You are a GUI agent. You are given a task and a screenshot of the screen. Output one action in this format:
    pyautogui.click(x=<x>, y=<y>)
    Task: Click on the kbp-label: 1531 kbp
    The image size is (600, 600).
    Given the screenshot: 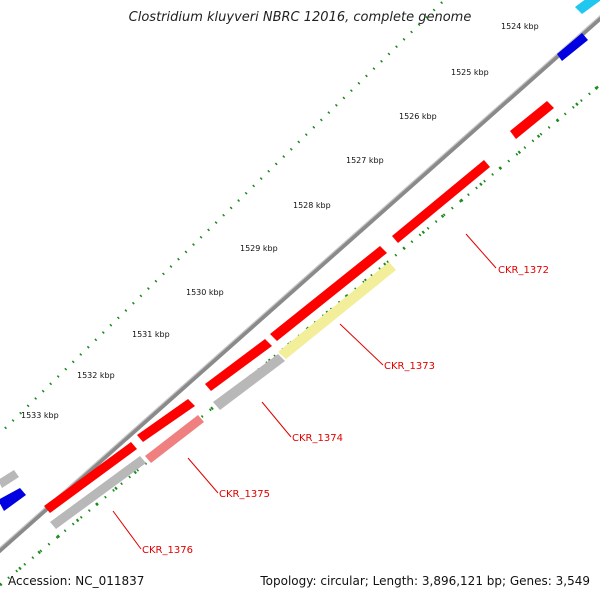 What is the action you would take?
    pyautogui.click(x=151, y=334)
    